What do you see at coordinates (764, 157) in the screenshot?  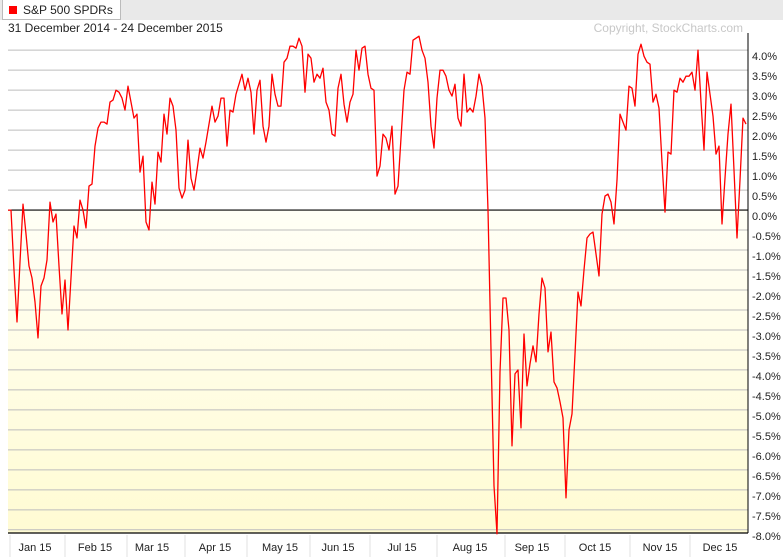 I see `y-tick-label: 1.5%` at bounding box center [764, 157].